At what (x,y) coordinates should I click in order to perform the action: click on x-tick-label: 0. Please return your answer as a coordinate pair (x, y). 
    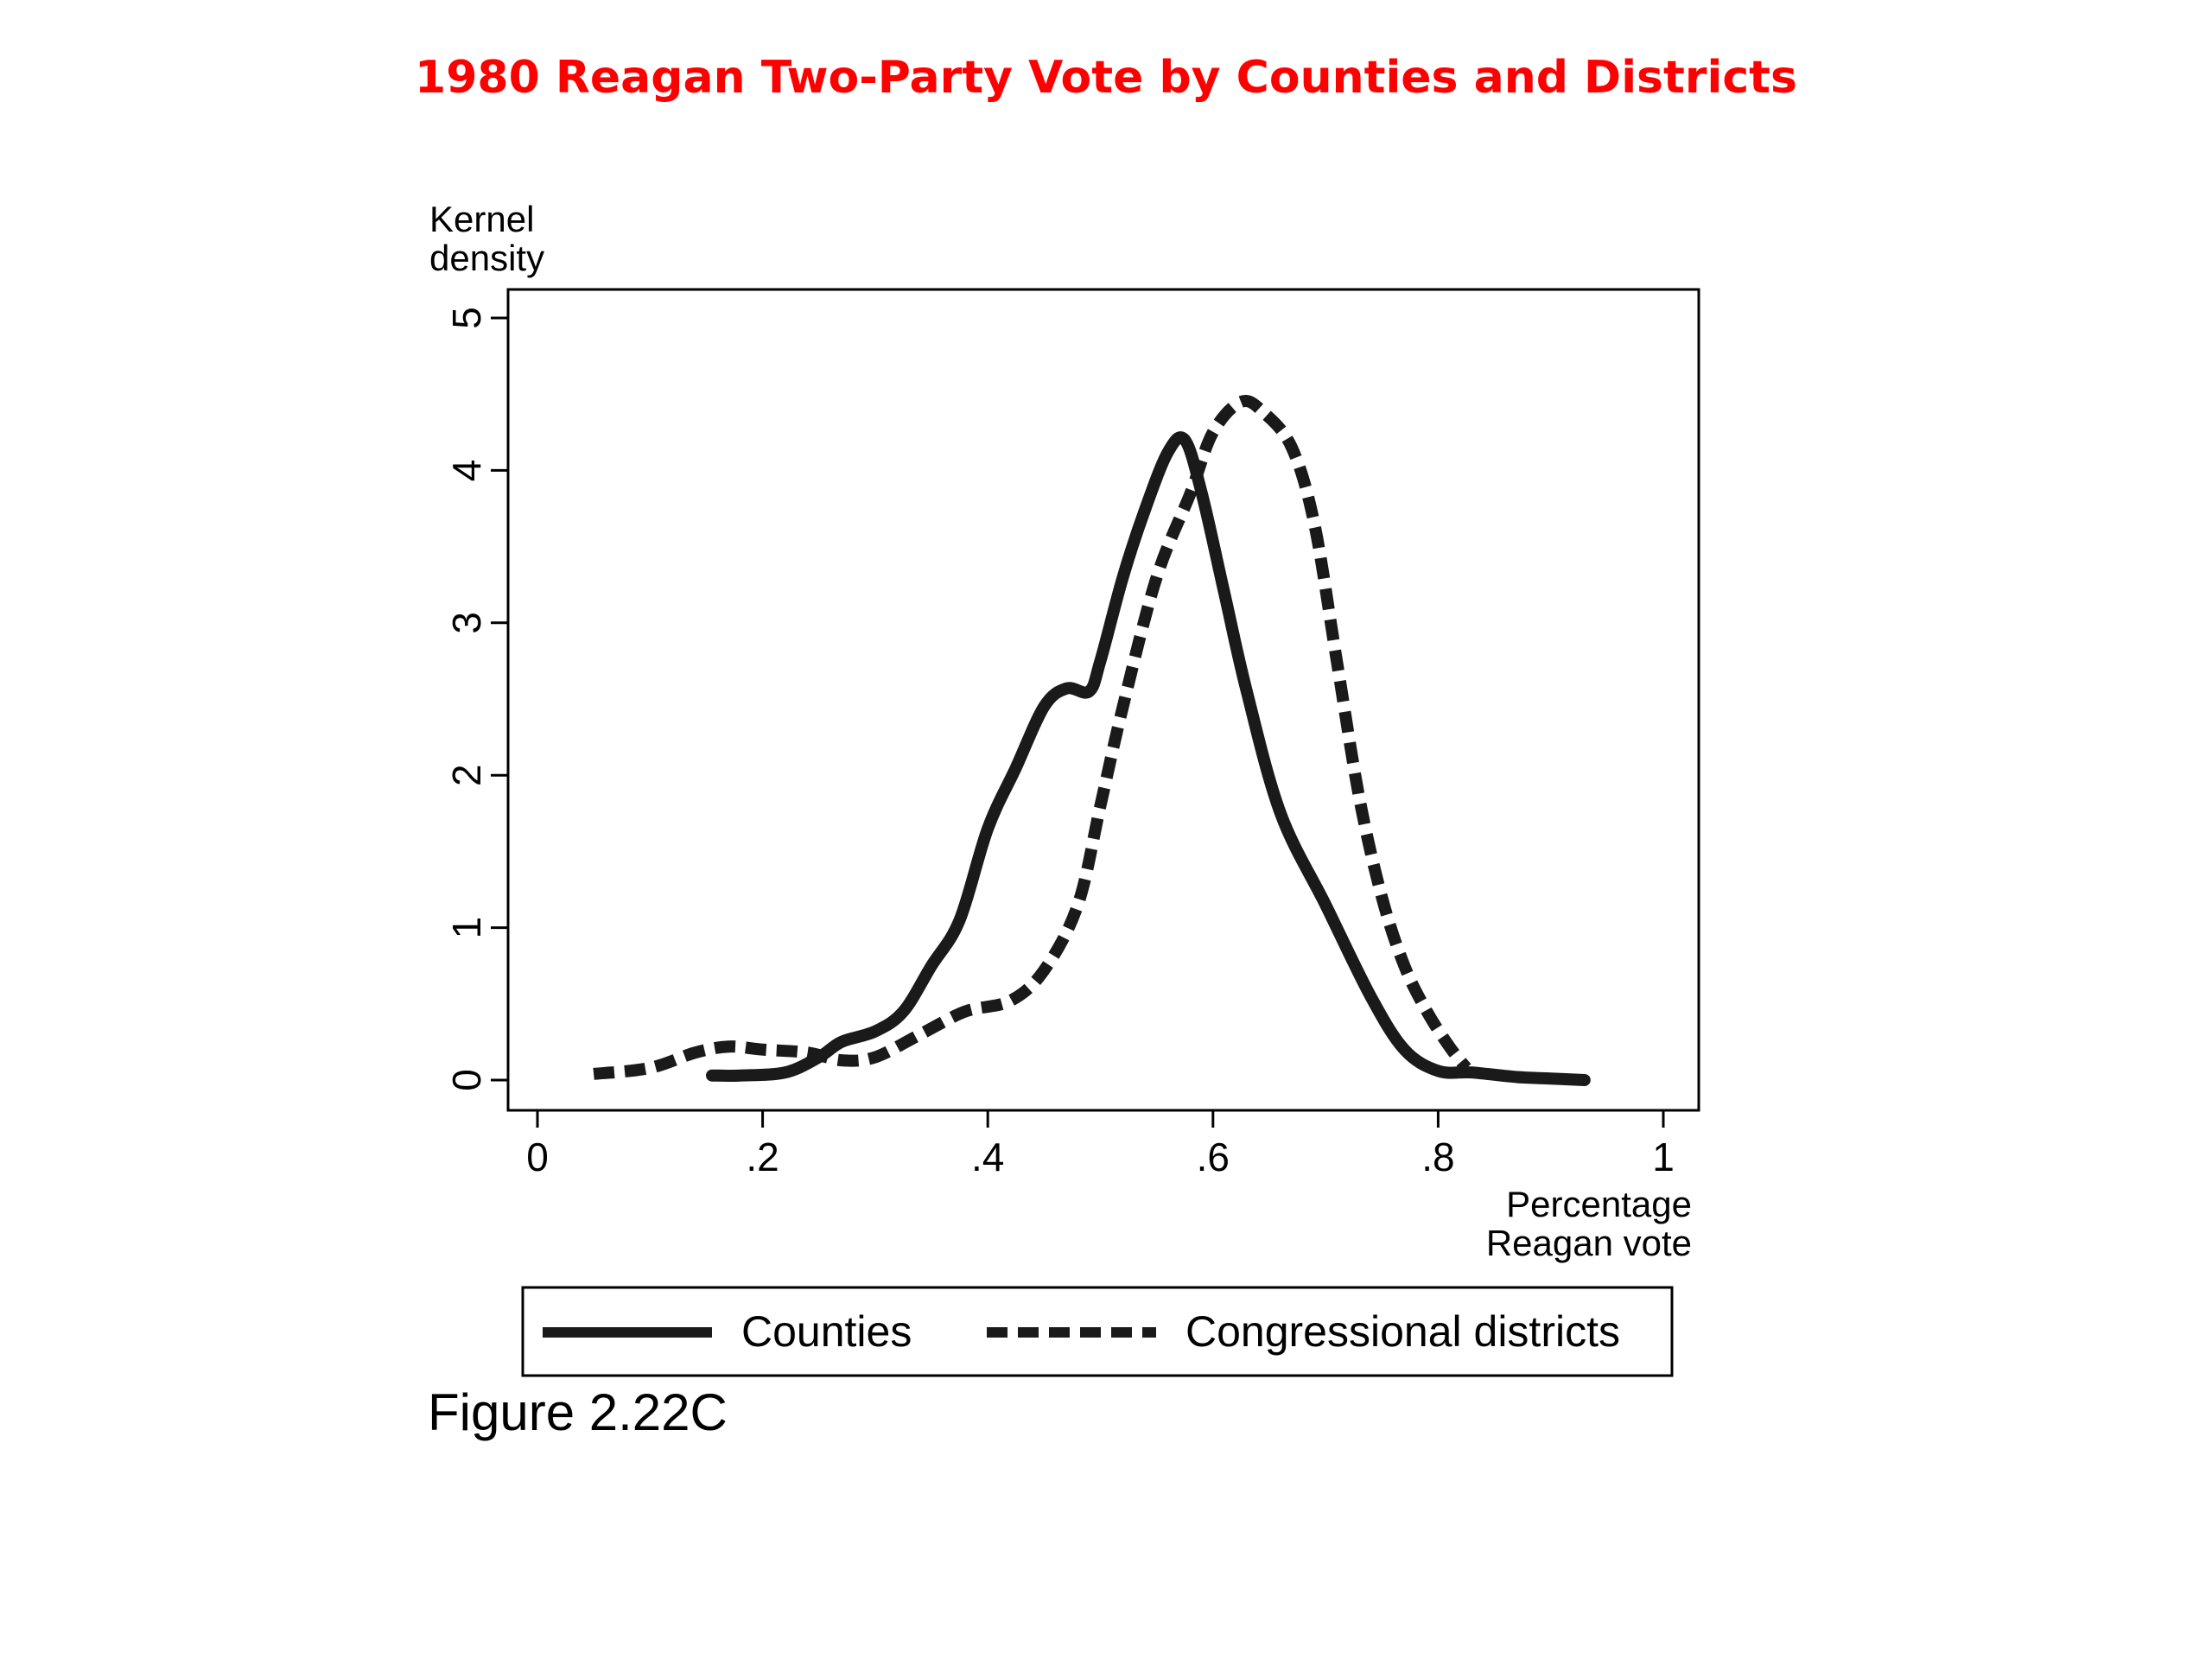
    Looking at the image, I should click on (537, 1157).